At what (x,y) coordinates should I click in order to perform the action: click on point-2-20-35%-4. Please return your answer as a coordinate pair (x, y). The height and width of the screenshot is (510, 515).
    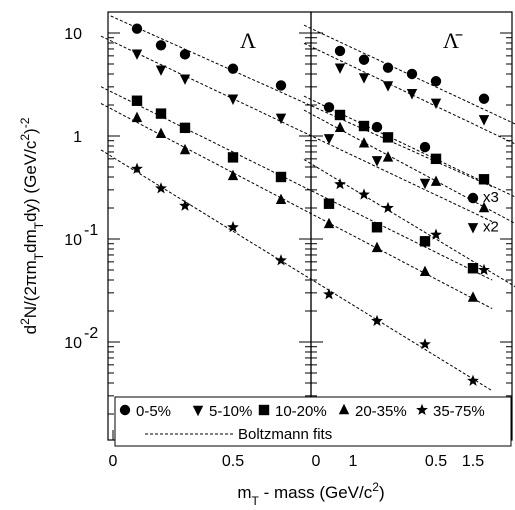
    Looking at the image, I should click on (436, 180).